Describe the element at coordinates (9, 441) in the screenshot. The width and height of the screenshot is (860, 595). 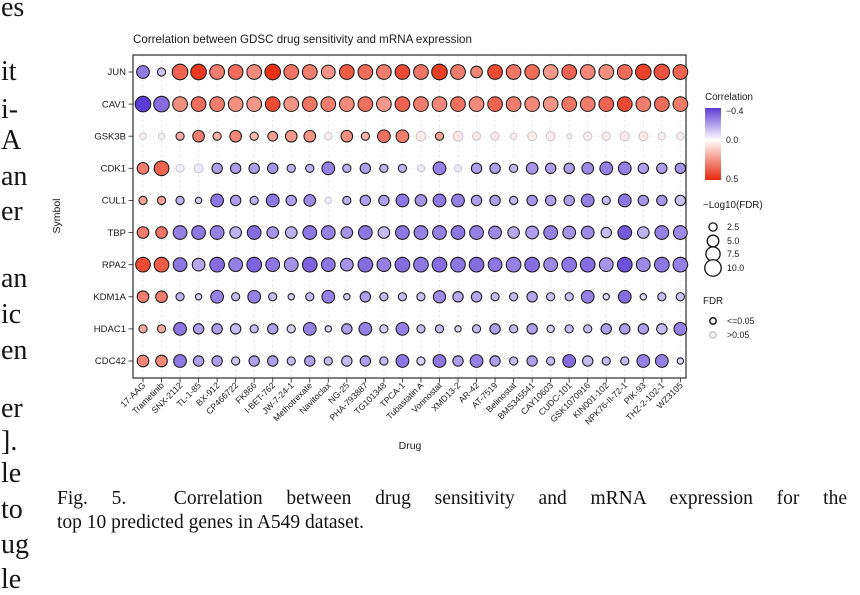
I see `text-fragment: ].` at that location.